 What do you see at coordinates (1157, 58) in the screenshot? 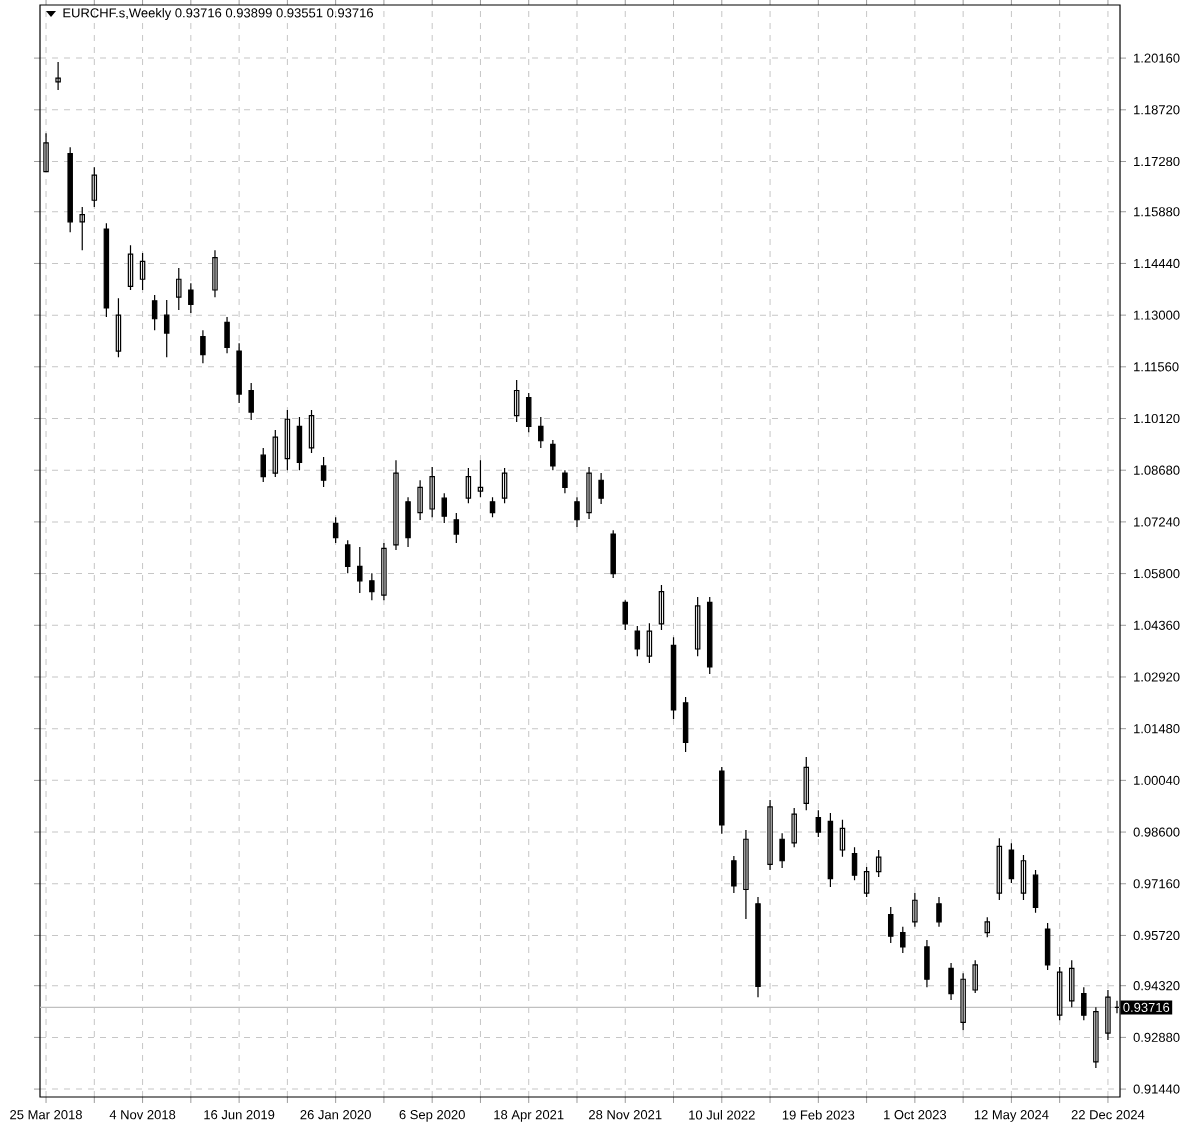
I see `y-tick-label: 1.20160` at bounding box center [1157, 58].